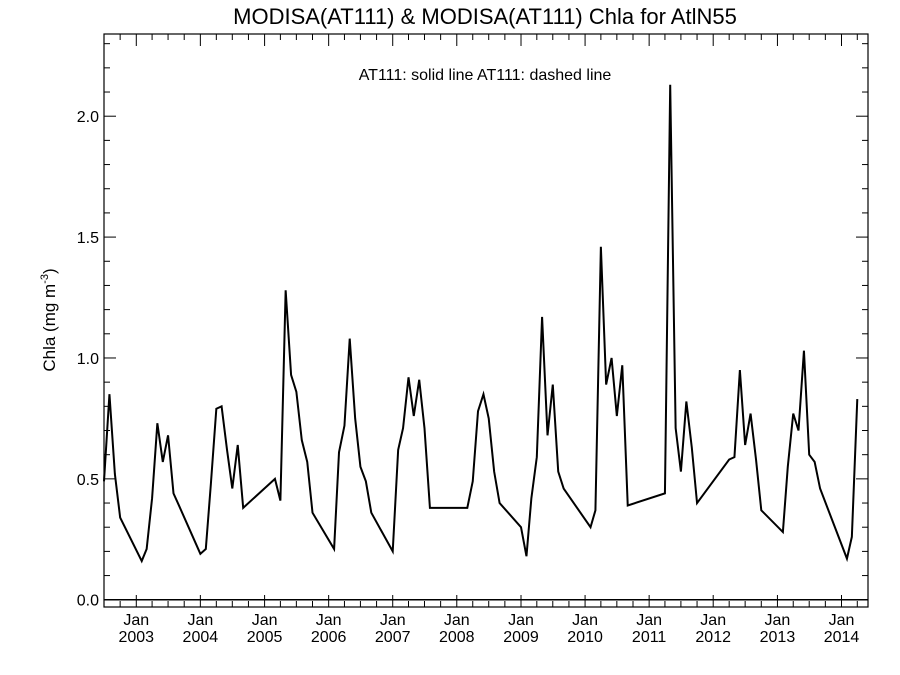 This screenshot has height=675, width=900. Describe the element at coordinates (329, 637) in the screenshot. I see `x-tick-year-label: 2006` at that location.